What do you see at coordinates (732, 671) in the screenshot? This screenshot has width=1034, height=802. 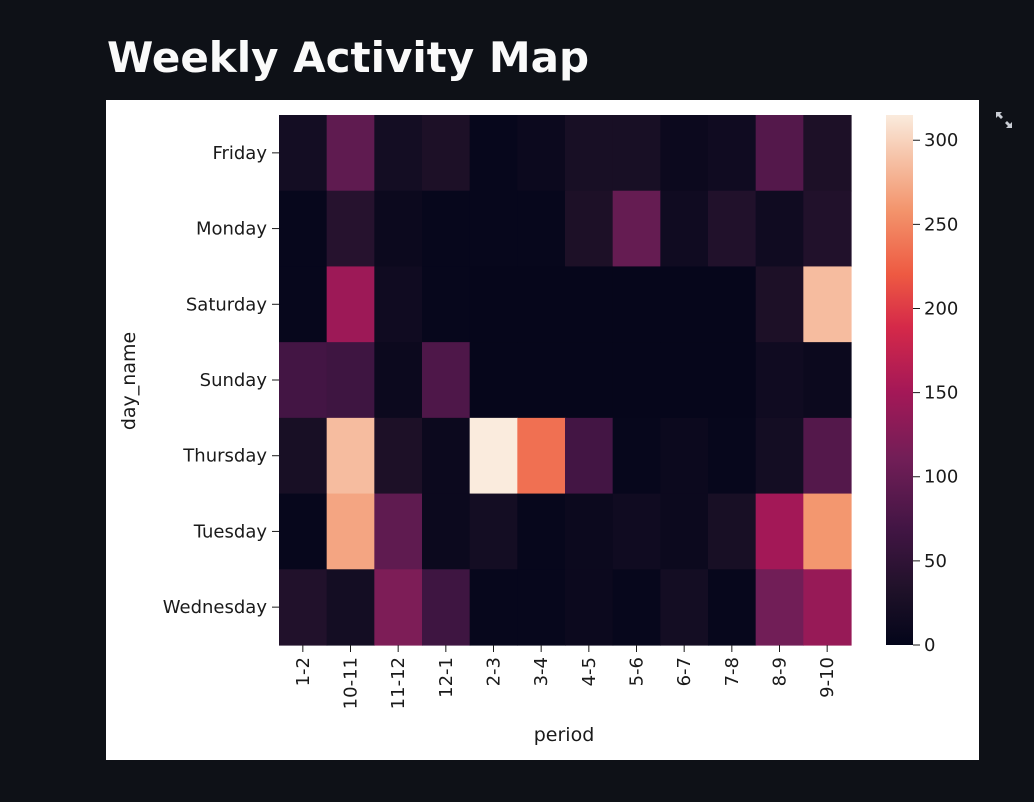 I see `x-tick-label: 7-8` at bounding box center [732, 671].